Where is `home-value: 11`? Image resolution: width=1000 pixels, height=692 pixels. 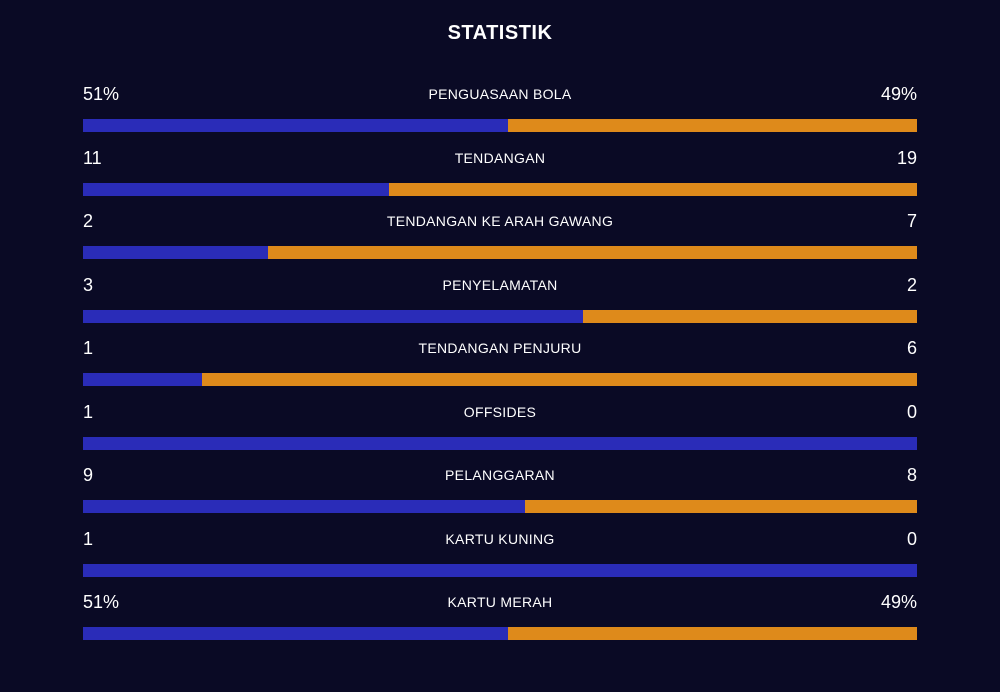
home-value: 11 is located at coordinates (92, 157).